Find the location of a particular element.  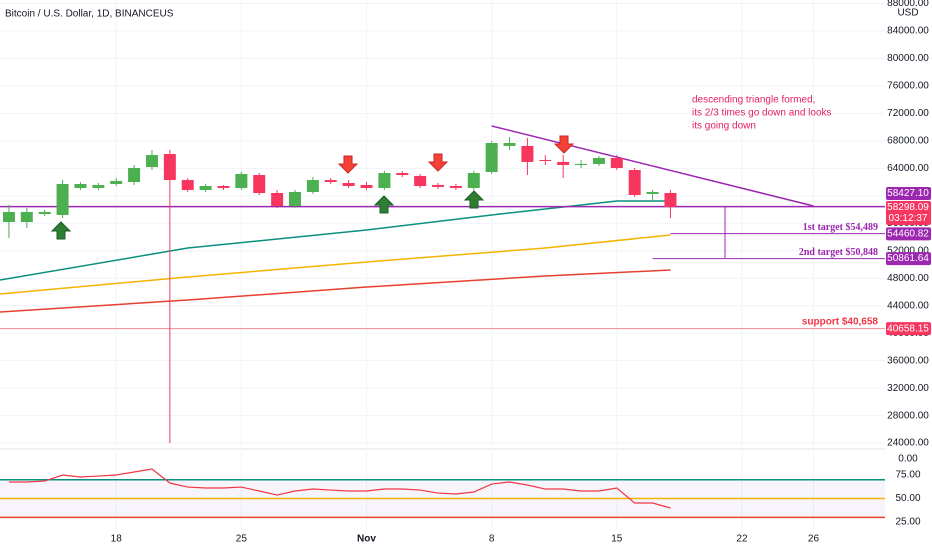

y-tick-label: 28000.00 is located at coordinates (908, 415).